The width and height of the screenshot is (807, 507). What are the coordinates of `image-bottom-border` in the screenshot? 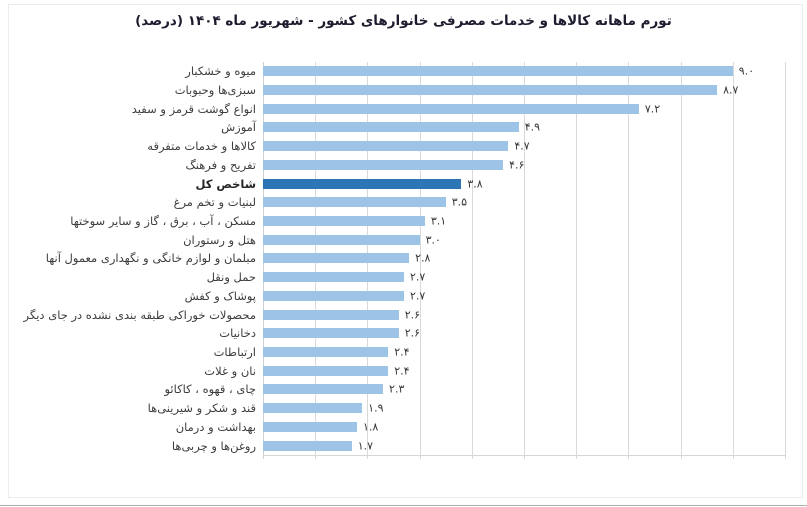 It's located at (403, 505).